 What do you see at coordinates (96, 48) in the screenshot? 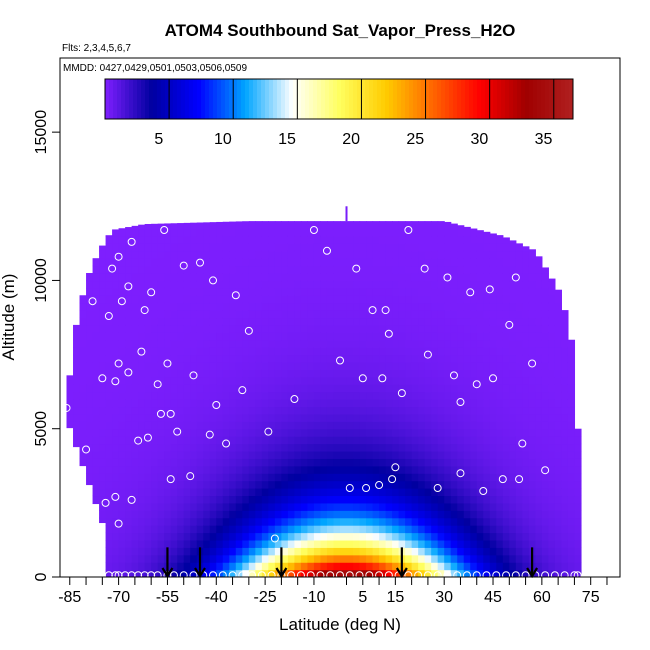
I see `flights-label: Flts: 2,3,4,5,6,7` at bounding box center [96, 48].